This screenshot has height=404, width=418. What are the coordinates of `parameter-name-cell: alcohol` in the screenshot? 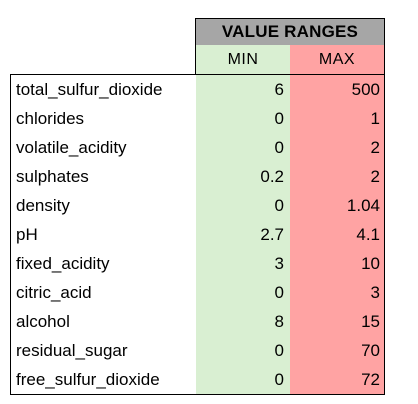 It's located at (103, 321).